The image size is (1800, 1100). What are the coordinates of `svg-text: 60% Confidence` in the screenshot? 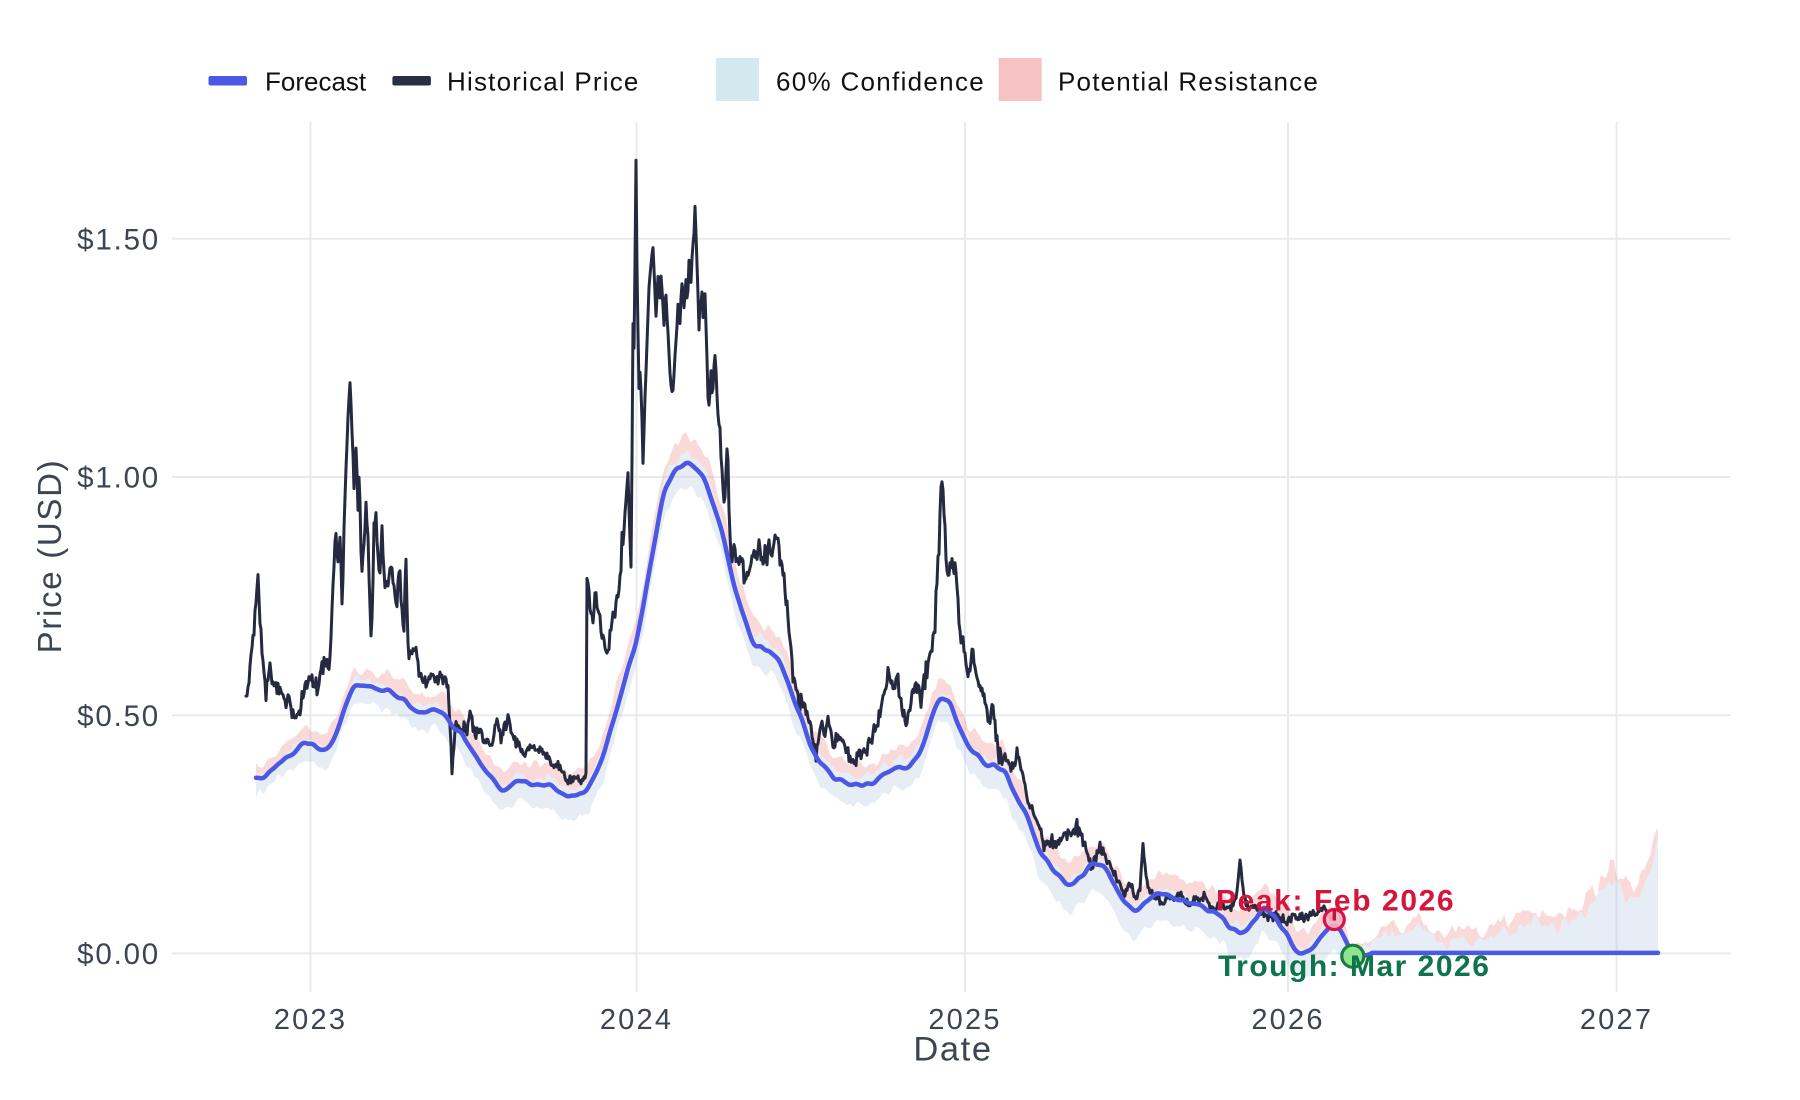 It's located at (880, 82).